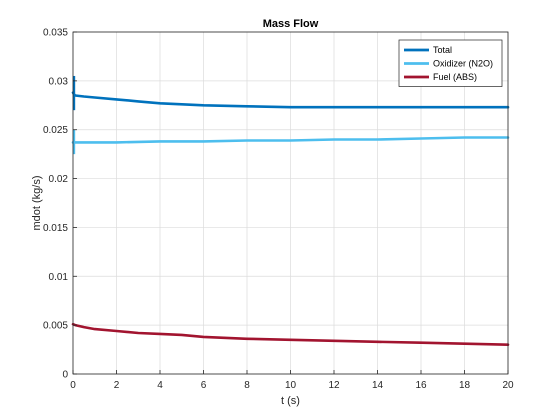 Image resolution: width=560 pixels, height=420 pixels. I want to click on x-tick-label: 18, so click(465, 385).